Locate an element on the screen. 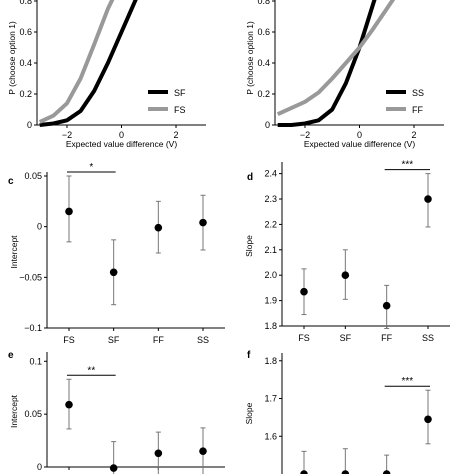 Image resolution: width=474 pixels, height=474 pixels. series-line-ss is located at coordinates (327, 63).